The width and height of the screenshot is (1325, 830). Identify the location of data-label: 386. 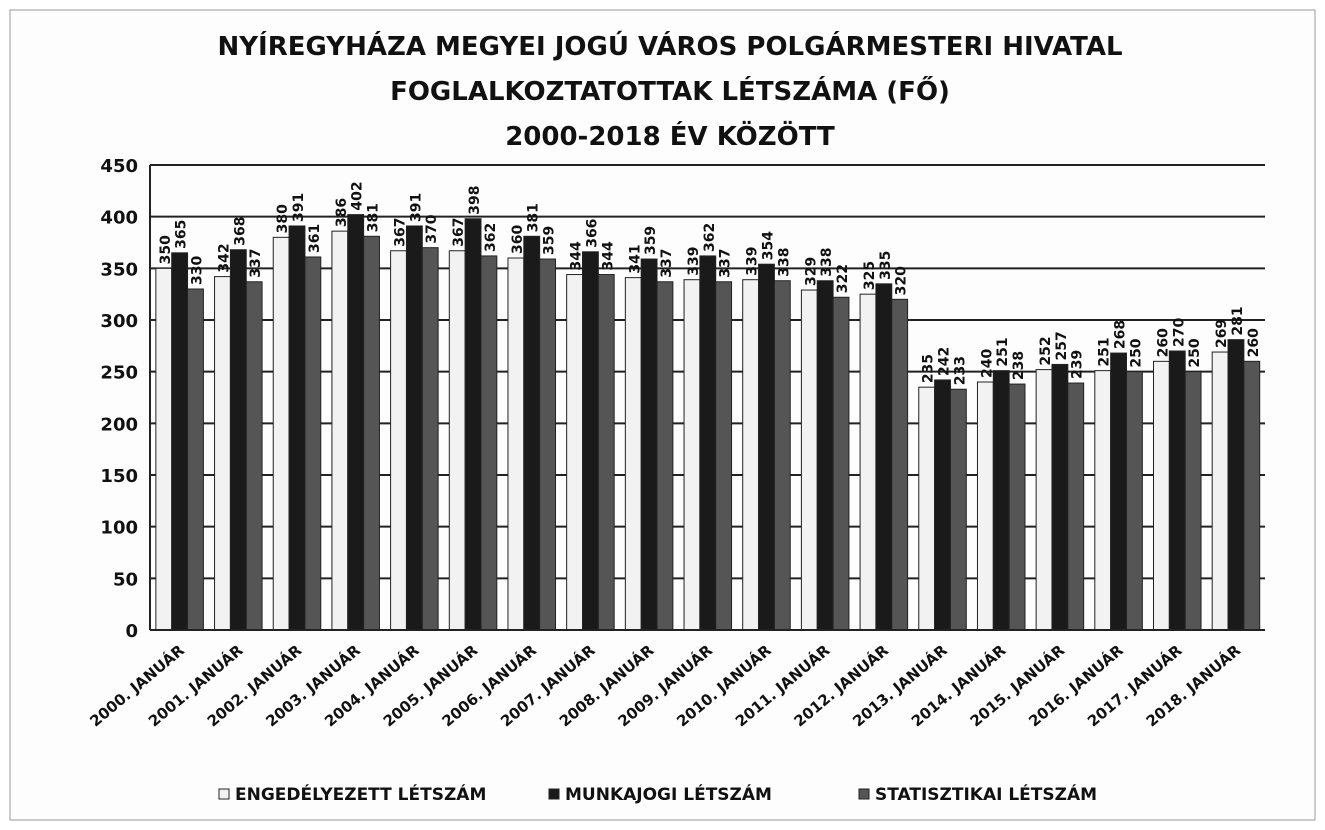
(342, 212).